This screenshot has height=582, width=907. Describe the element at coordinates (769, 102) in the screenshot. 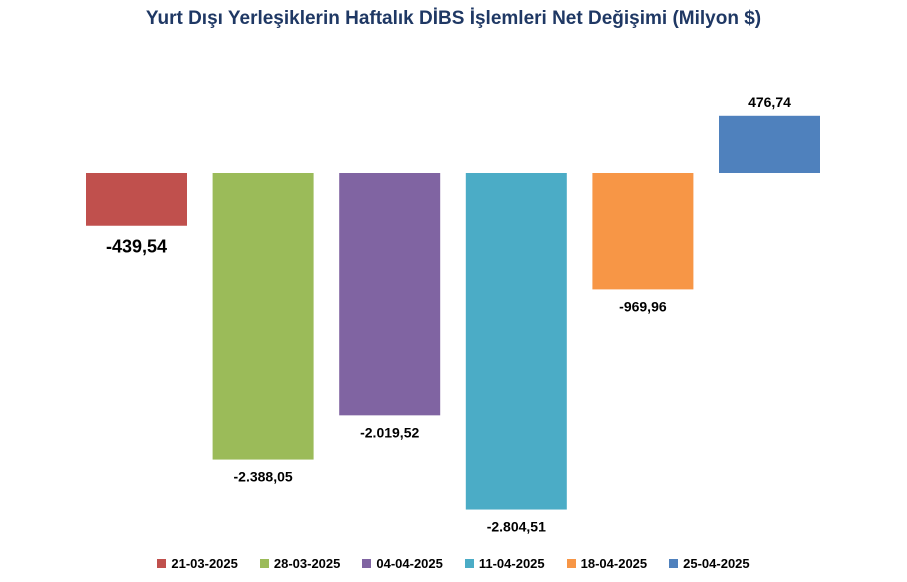

I see `value-label-25-04-2025: 476,74` at that location.